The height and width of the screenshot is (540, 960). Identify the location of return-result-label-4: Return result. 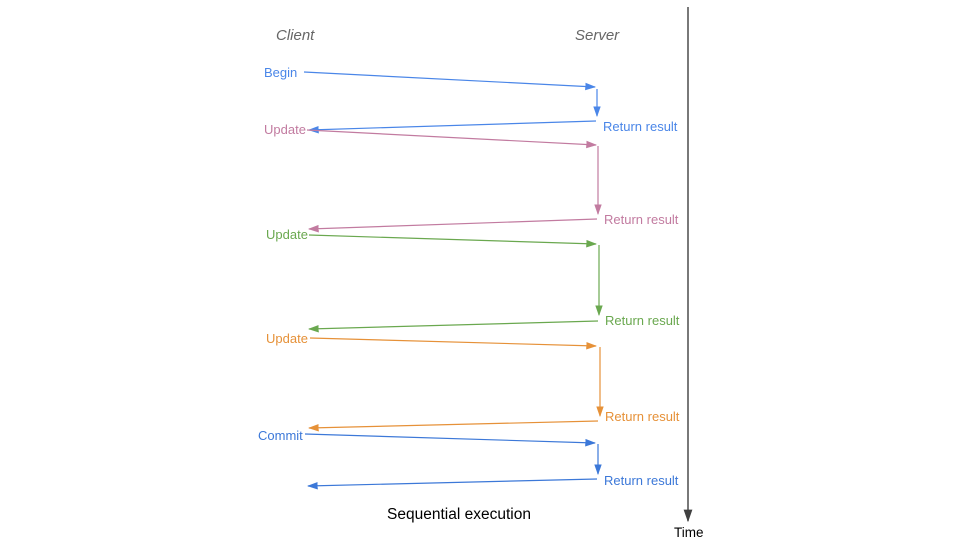
(642, 416).